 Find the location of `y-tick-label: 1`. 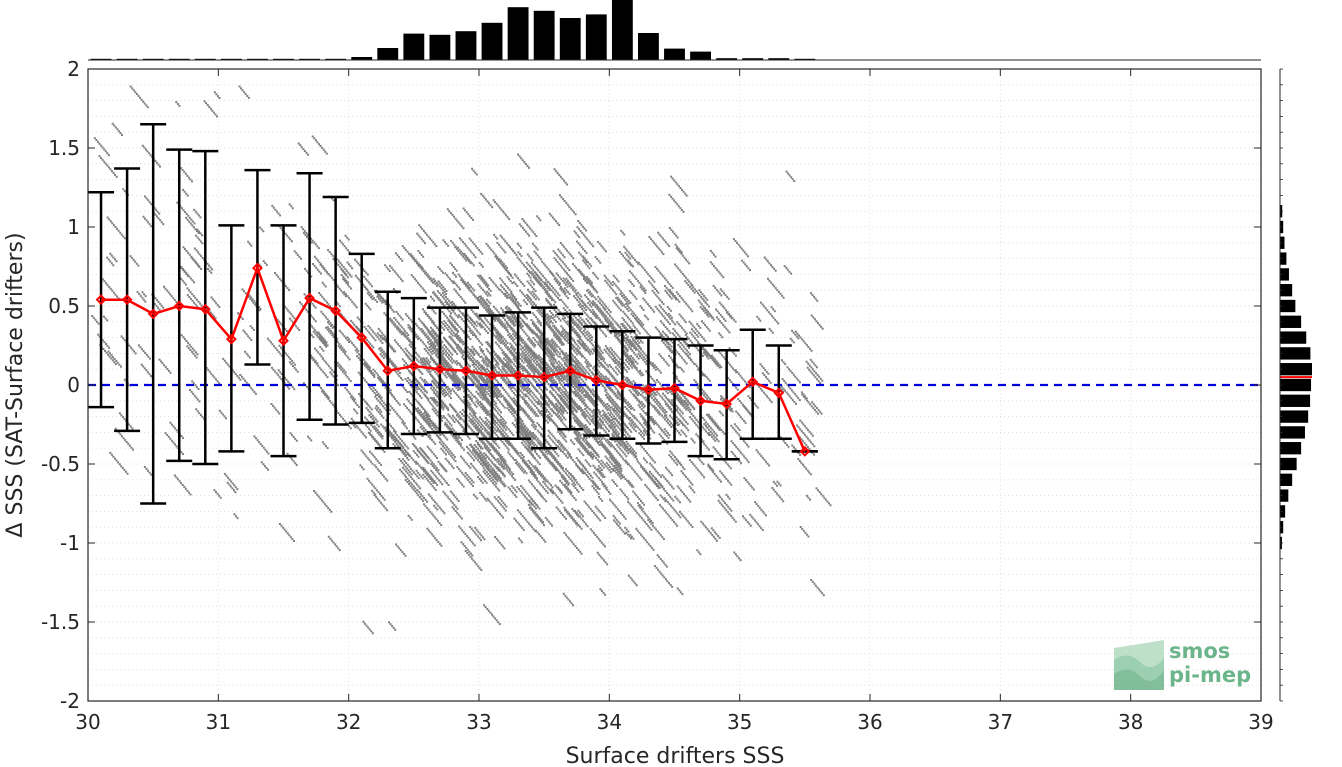

y-tick-label: 1 is located at coordinates (73, 227).